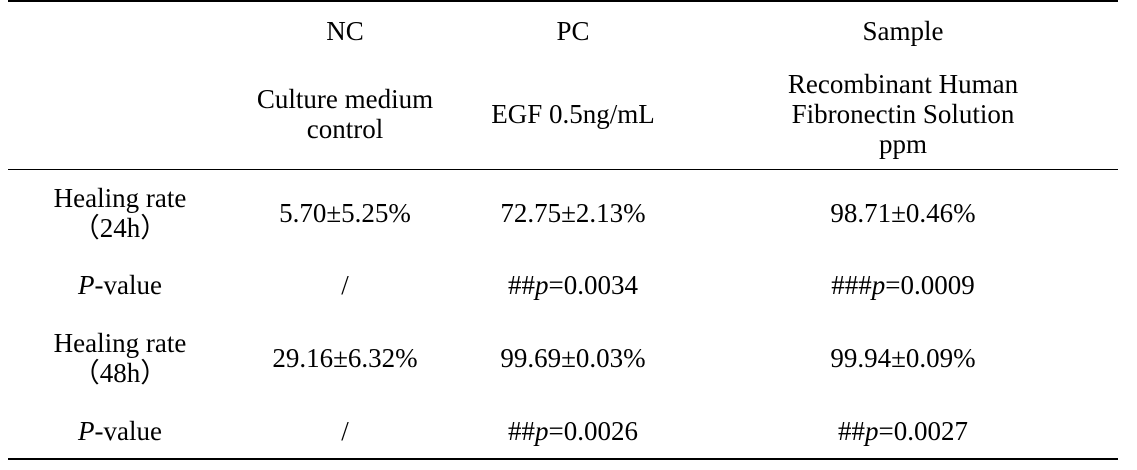  What do you see at coordinates (923, 430) in the screenshot?
I see `cell-sample-pvalue-48h-suffix: =0.0027` at bounding box center [923, 430].